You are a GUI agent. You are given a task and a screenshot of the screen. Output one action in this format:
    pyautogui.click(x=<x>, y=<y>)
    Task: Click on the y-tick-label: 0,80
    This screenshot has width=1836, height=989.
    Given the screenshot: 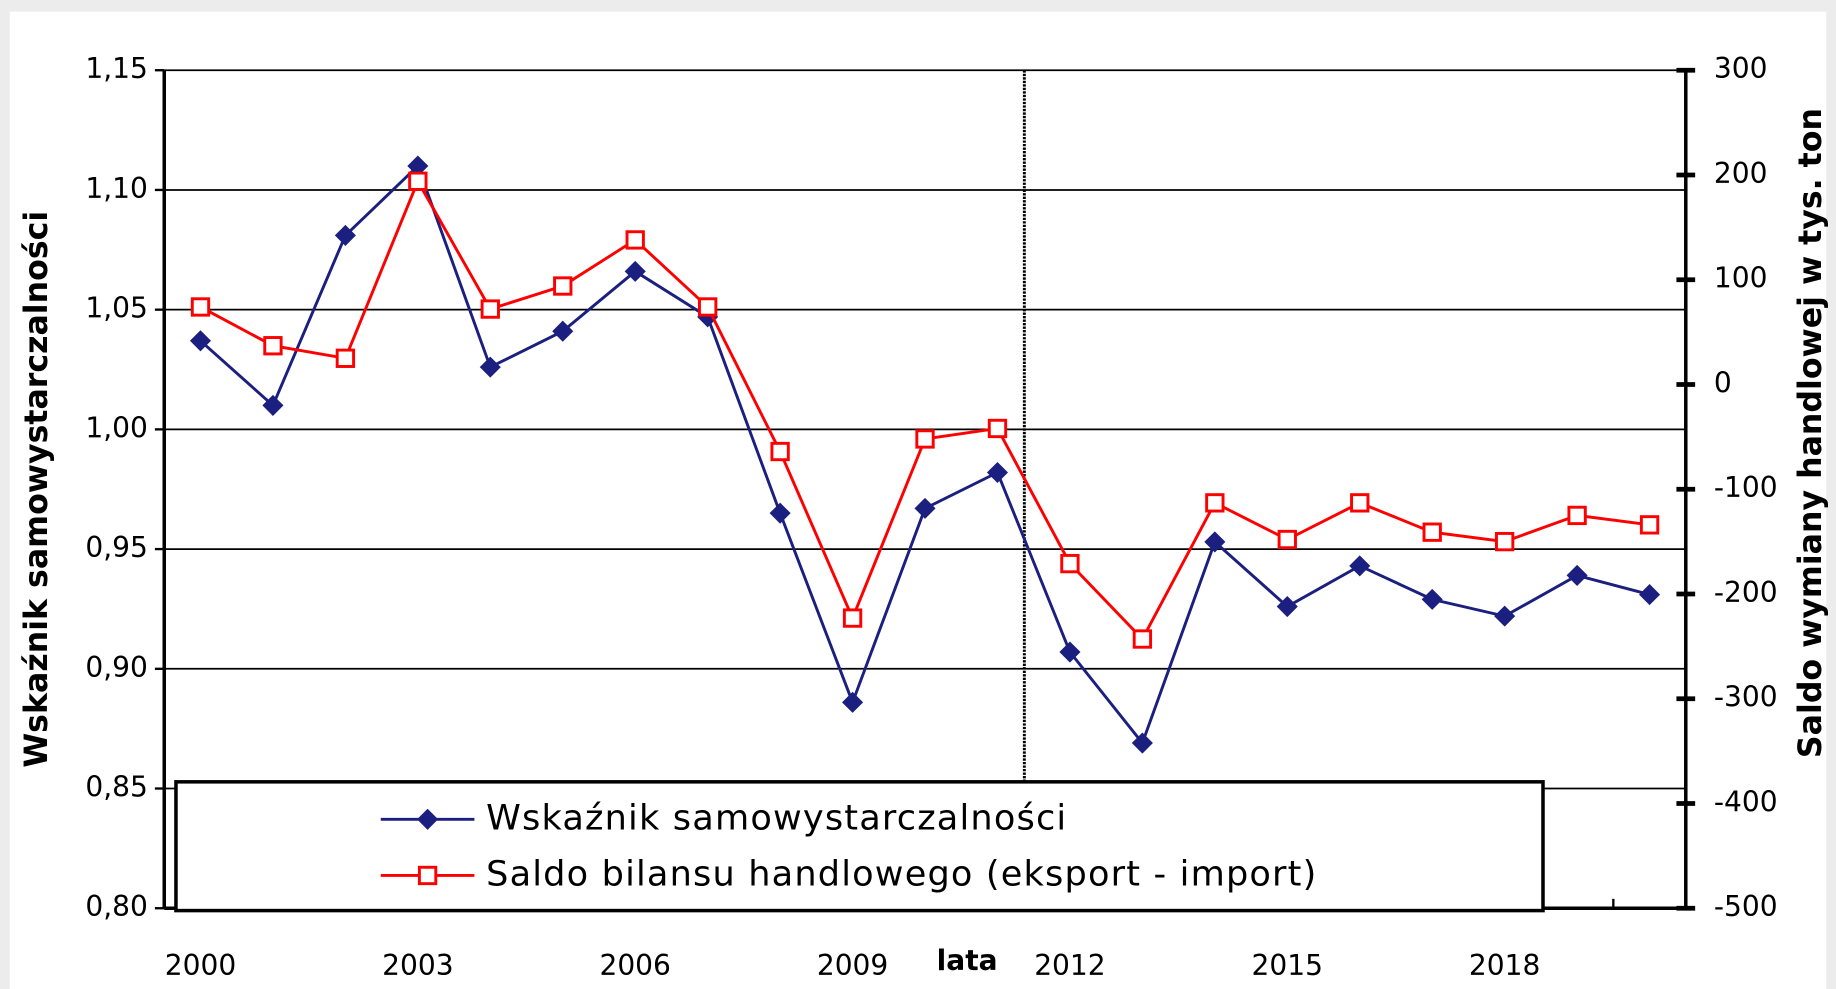 What is the action you would take?
    pyautogui.click(x=116, y=906)
    